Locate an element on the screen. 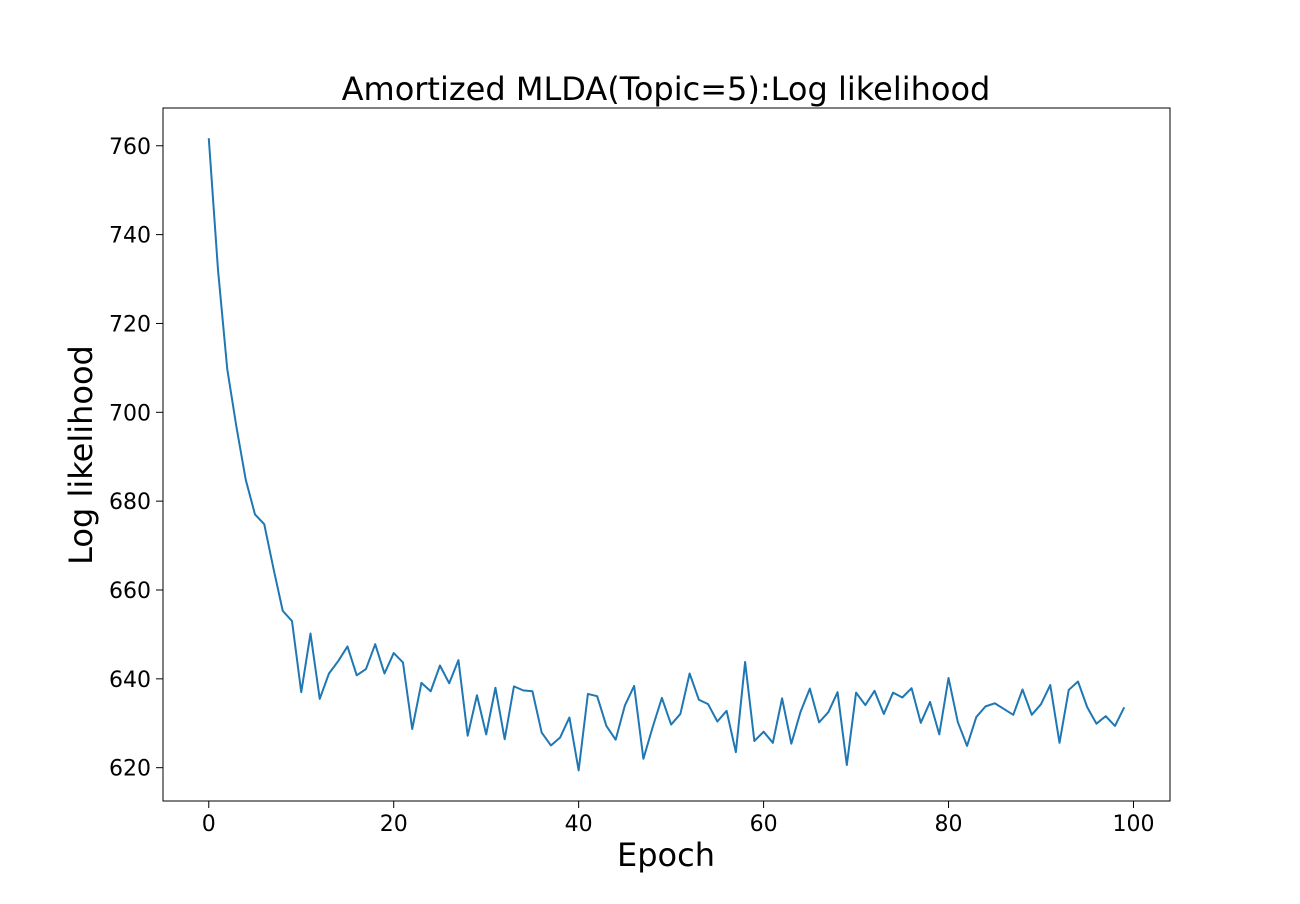  y-tick-label: 660 is located at coordinates (130, 591).